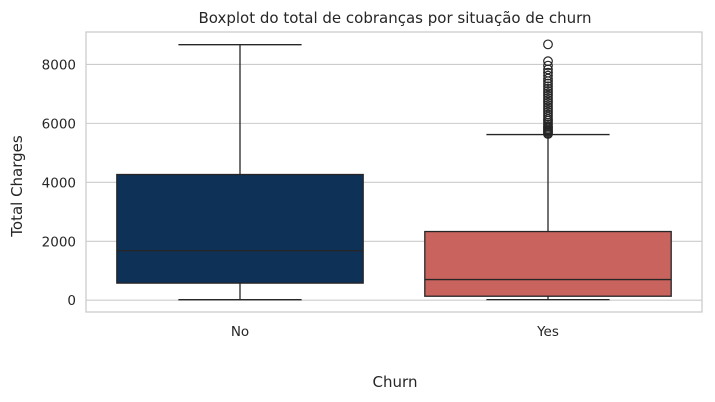  I want to click on x-tick-label: No, so click(240, 332).